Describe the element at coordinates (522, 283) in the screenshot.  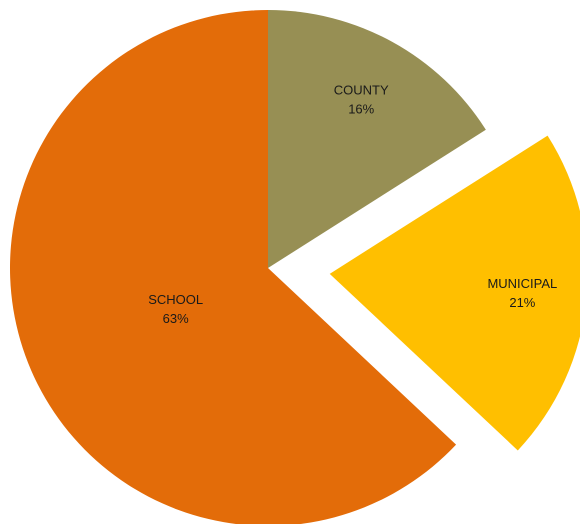
I see `slice-label-municipal: MUNICIPAL` at that location.